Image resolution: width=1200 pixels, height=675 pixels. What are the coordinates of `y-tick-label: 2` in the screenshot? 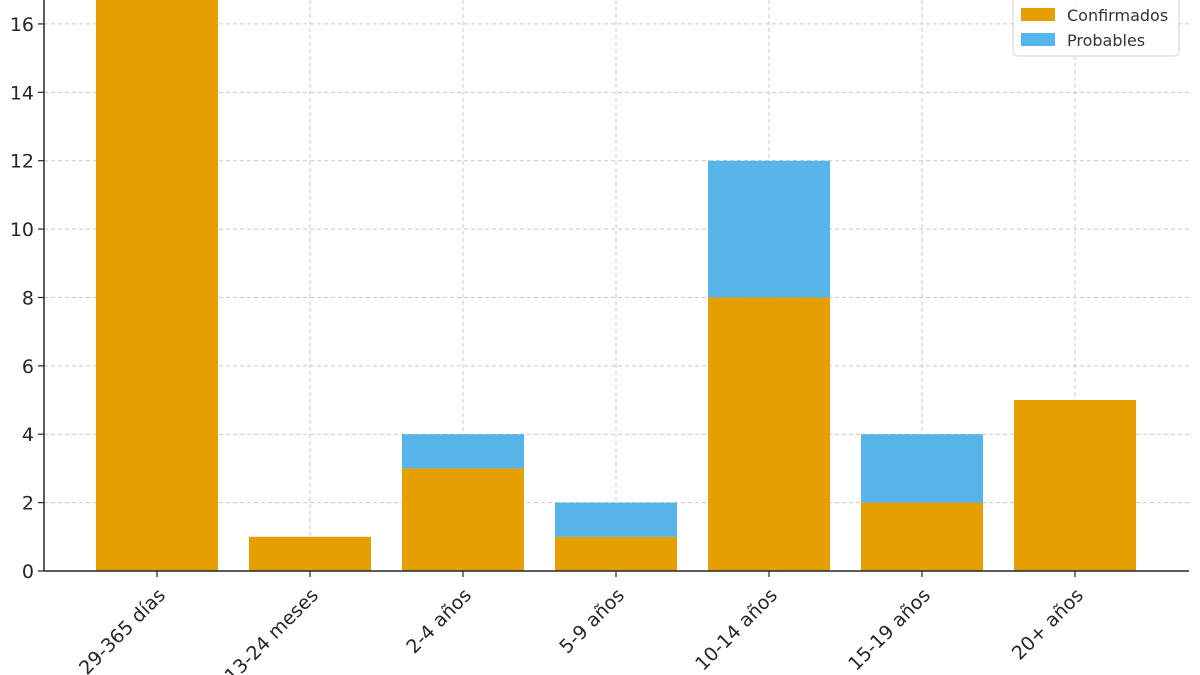 It's located at (28, 504).